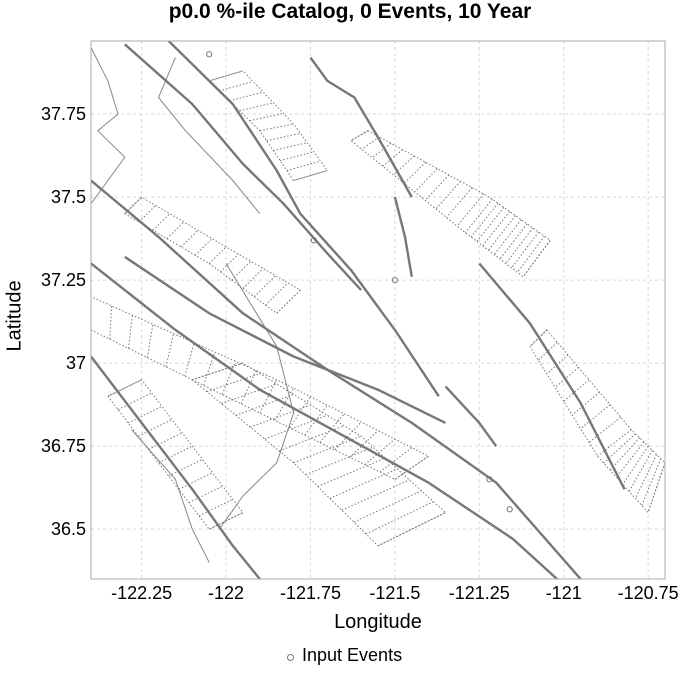 The width and height of the screenshot is (700, 673). Describe the element at coordinates (352, 655) in the screenshot. I see `legend-label: Input Events` at that location.